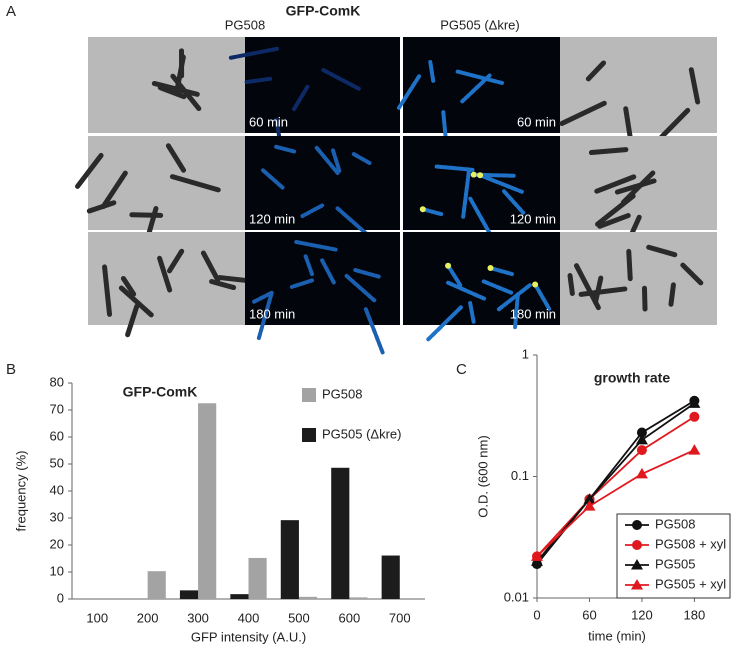 The image size is (738, 650). Describe the element at coordinates (57, 408) in the screenshot. I see `y-tick-label: 70` at that location.